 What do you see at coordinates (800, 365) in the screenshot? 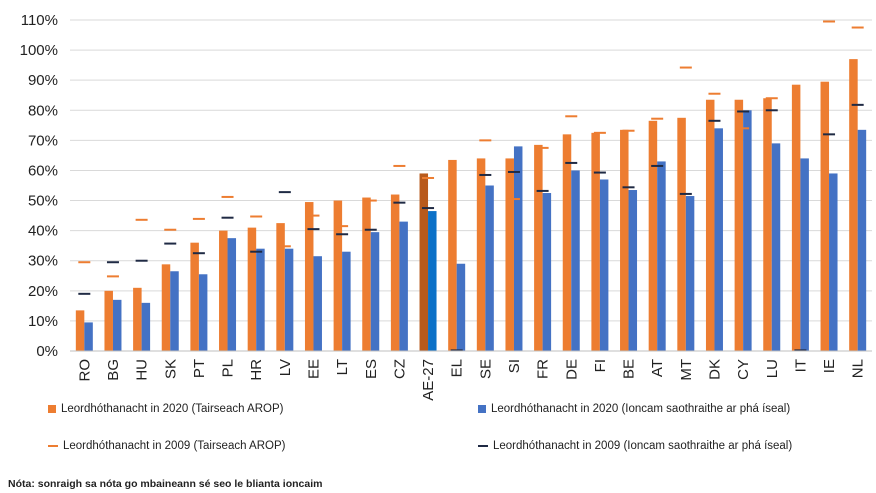
I see `x-tick-label: IT` at bounding box center [800, 365].